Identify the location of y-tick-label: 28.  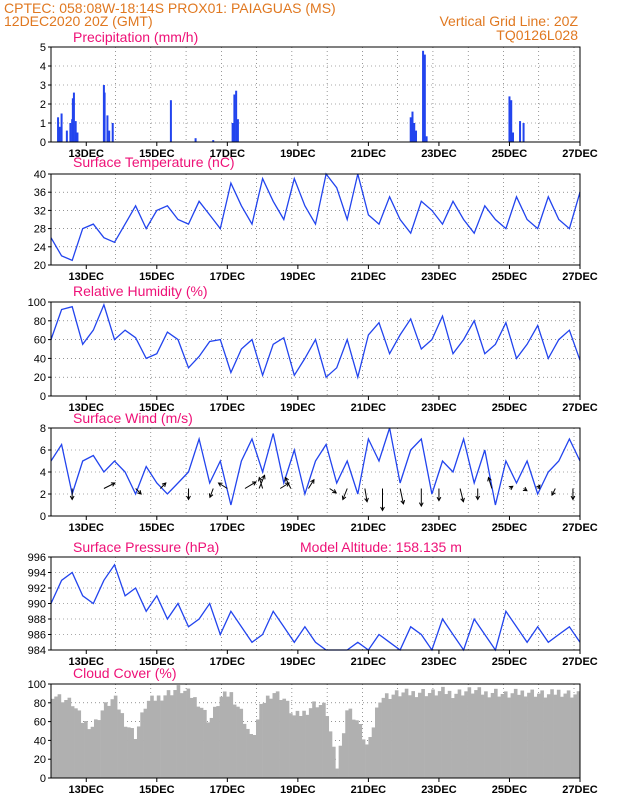
(40, 230).